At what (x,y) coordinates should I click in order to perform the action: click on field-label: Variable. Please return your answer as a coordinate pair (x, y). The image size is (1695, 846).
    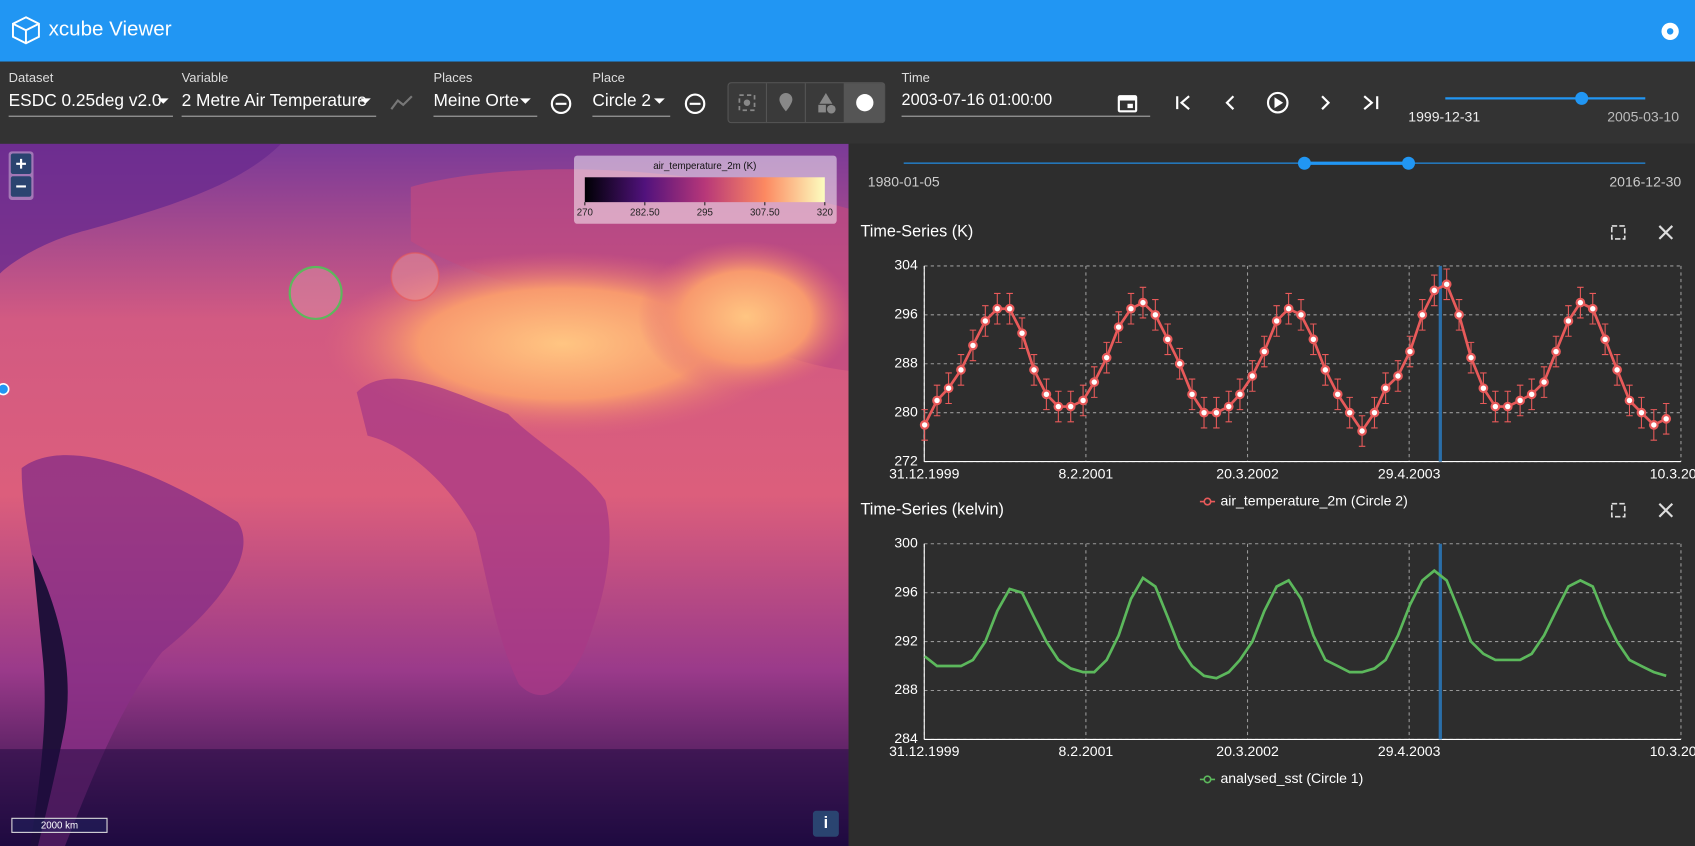
    Looking at the image, I should click on (205, 78).